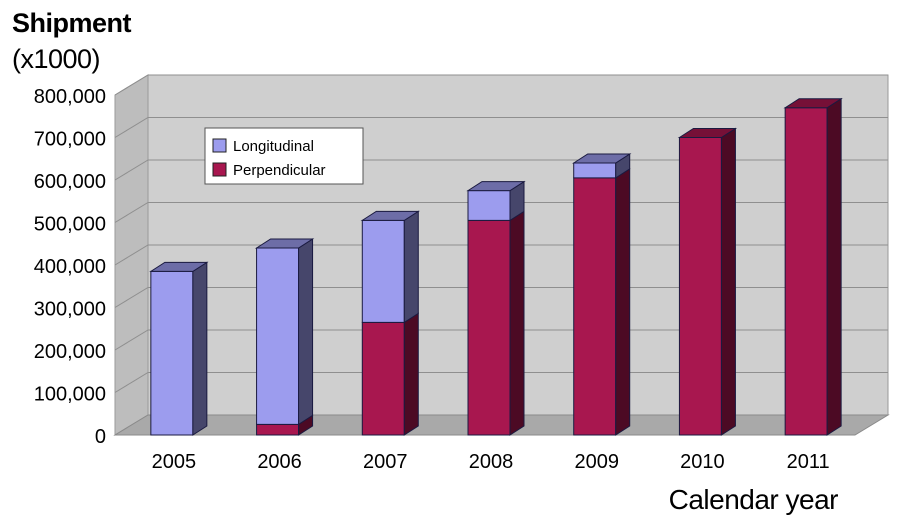  I want to click on bar-longitudinal-2008, so click(489, 205).